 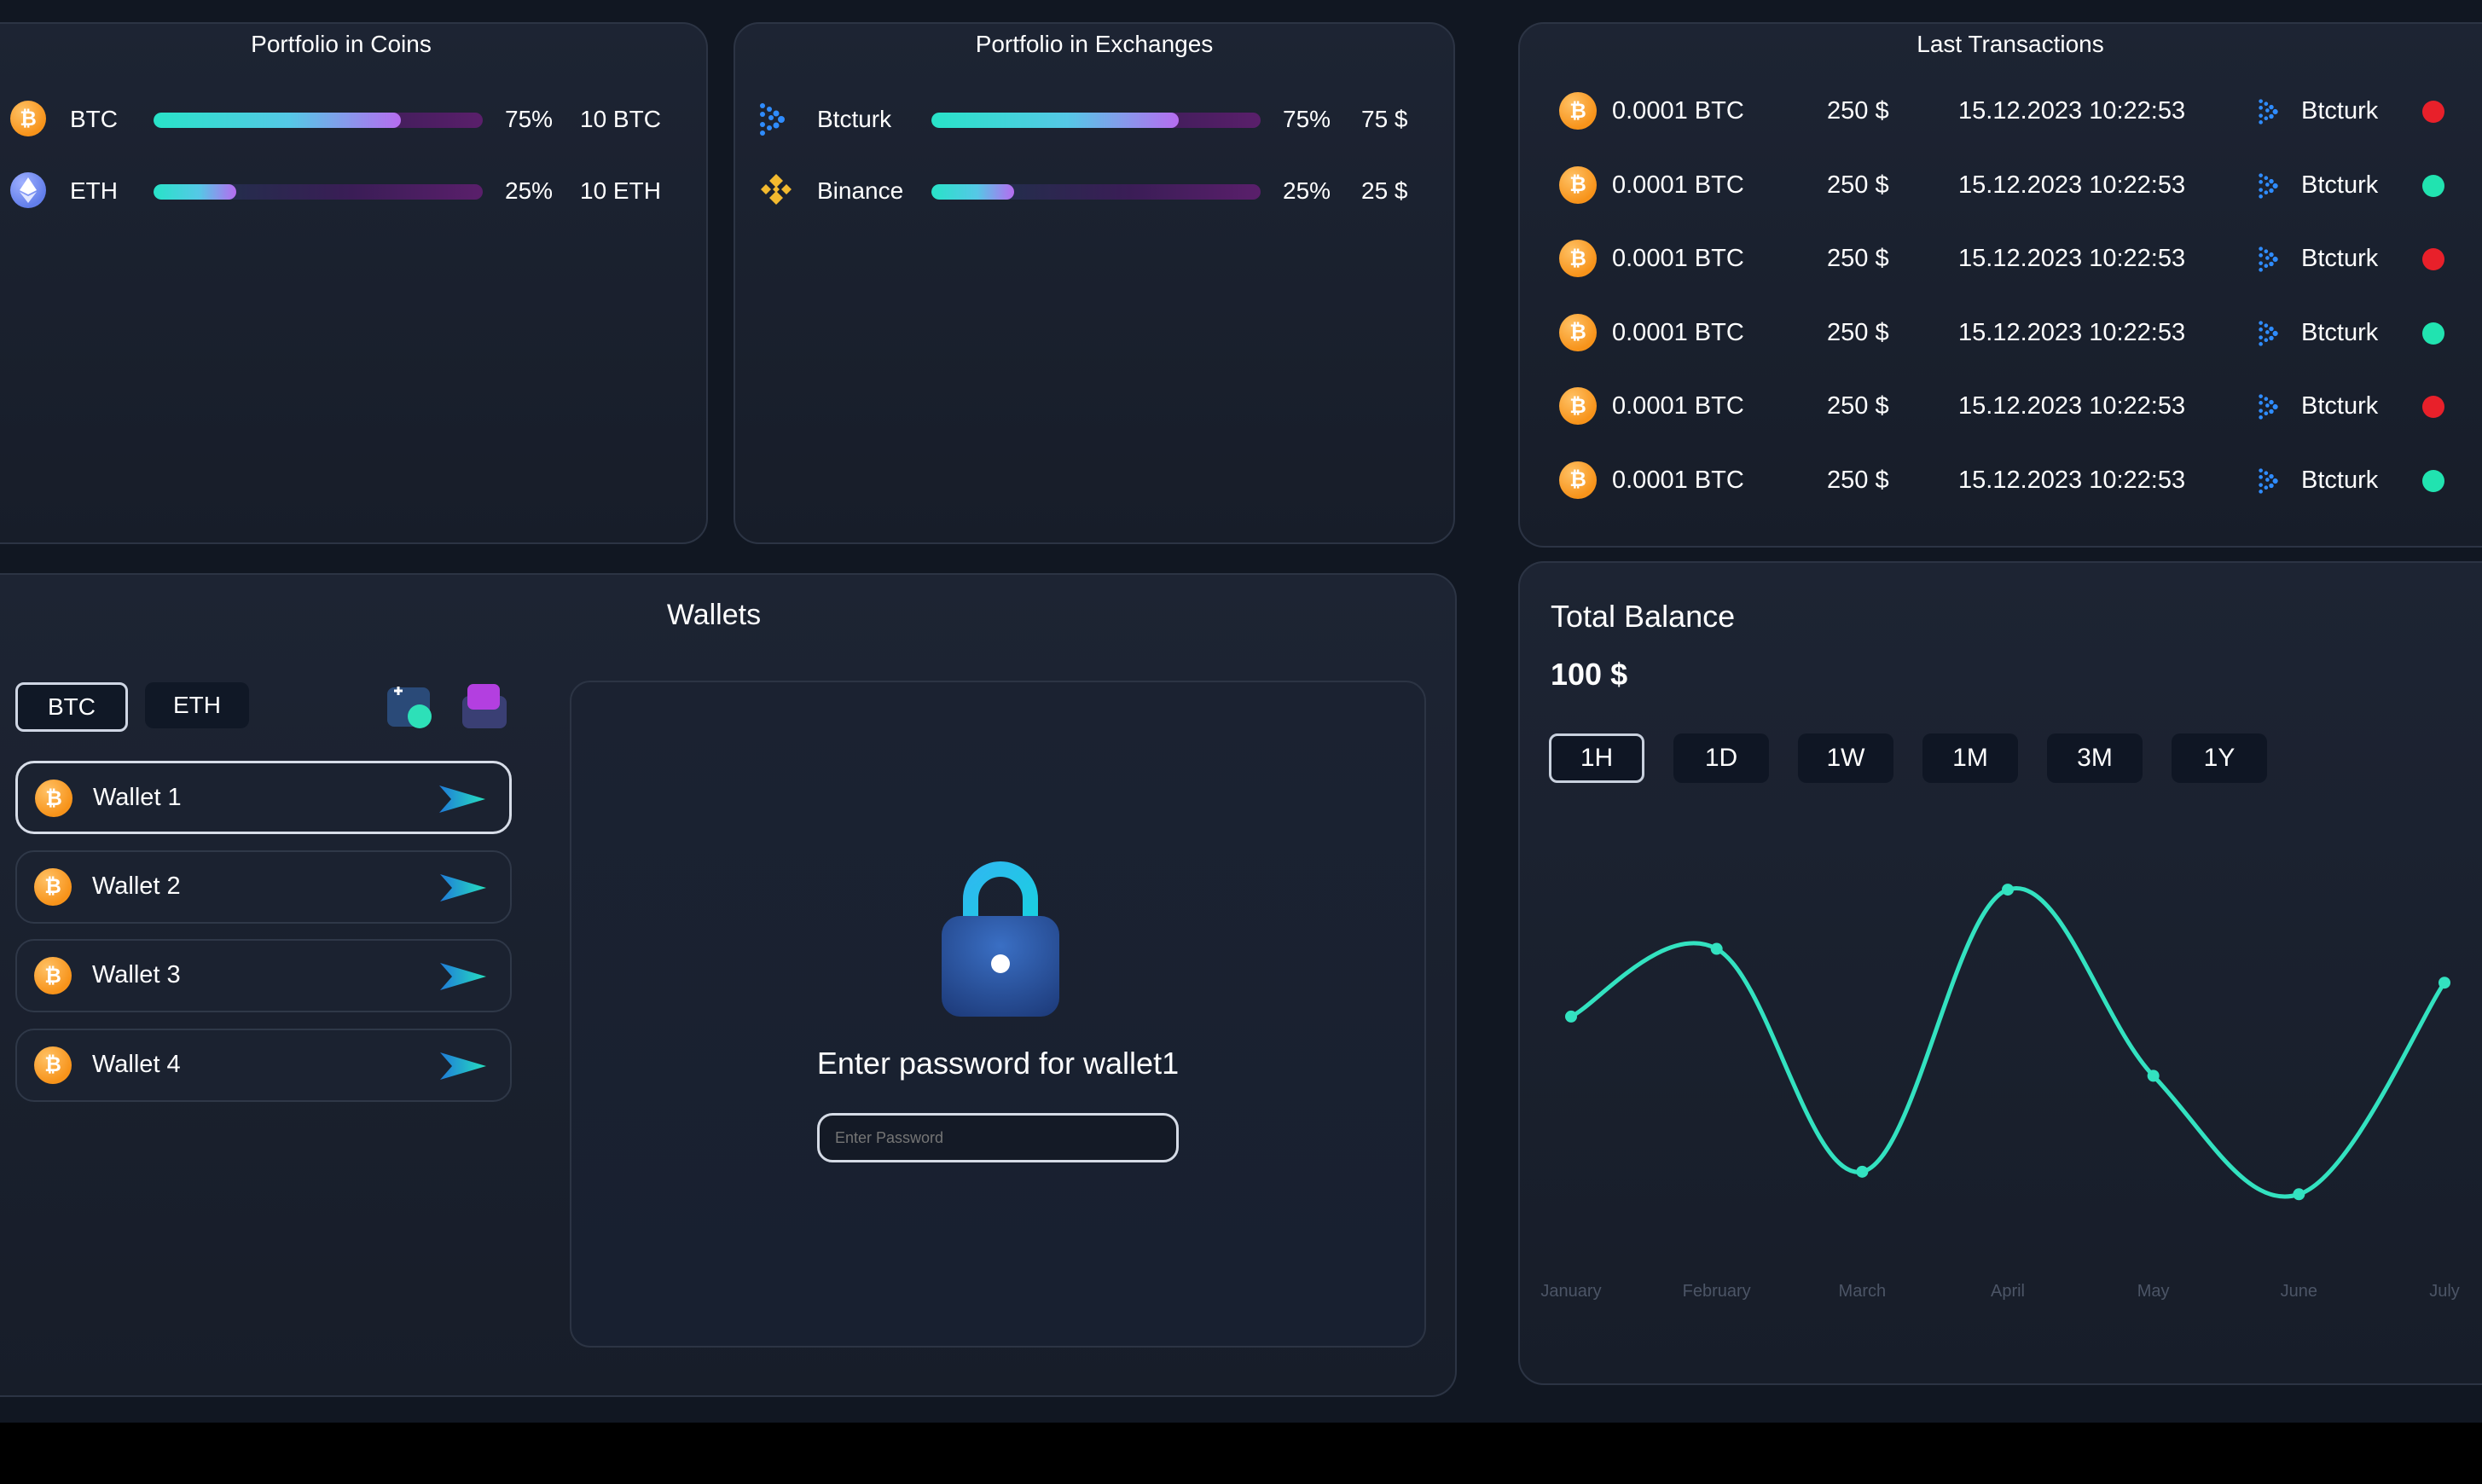 I want to click on balance-chart: January February March April May June July, so click(x=2000, y=1092).